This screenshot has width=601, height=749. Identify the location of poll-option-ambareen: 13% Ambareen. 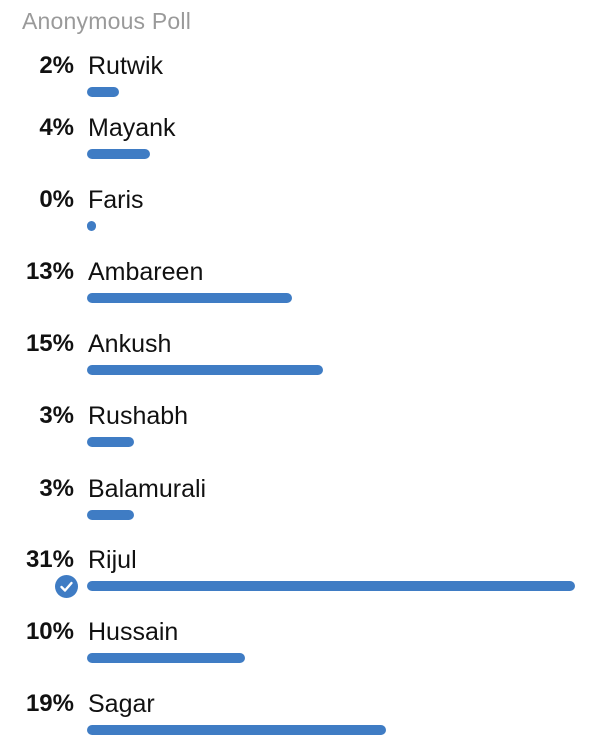
(300, 294).